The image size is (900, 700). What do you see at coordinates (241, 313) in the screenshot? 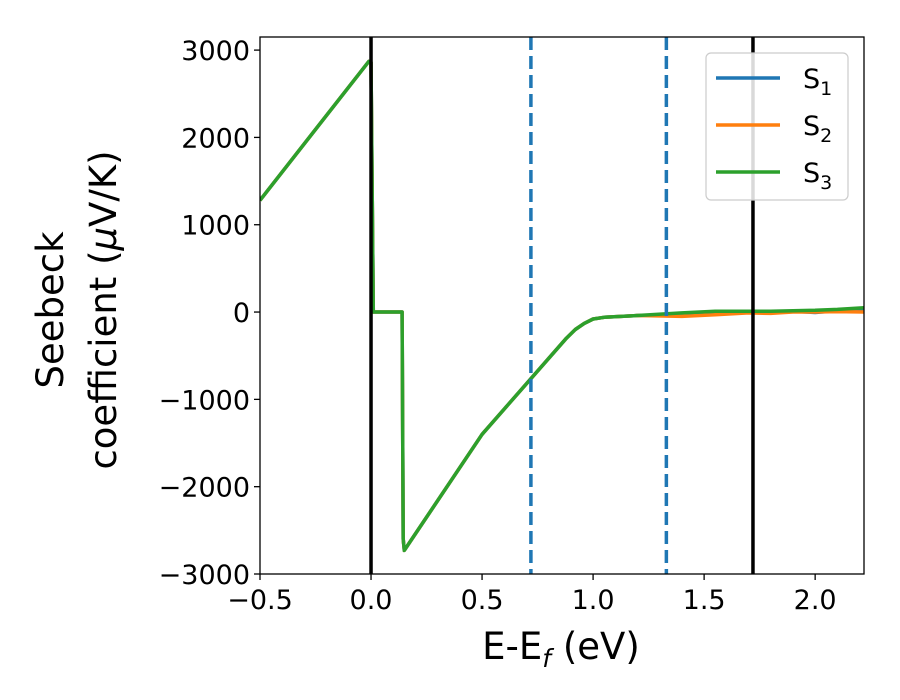
I see `y-tick-label: 0` at bounding box center [241, 313].